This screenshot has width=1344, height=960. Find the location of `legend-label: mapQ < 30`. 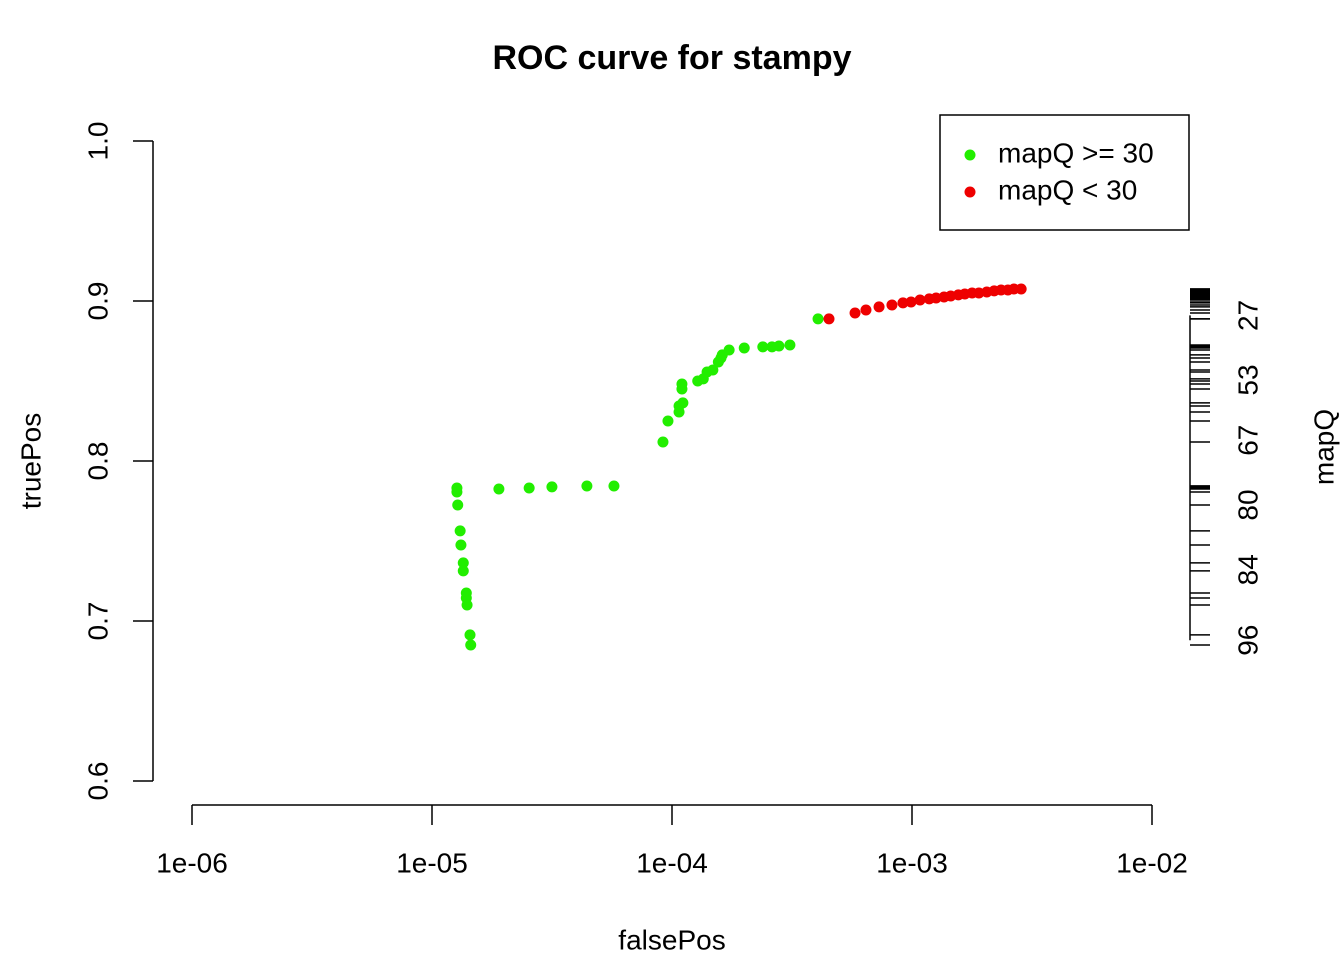

legend-label: mapQ < 30 is located at coordinates (1067, 189).